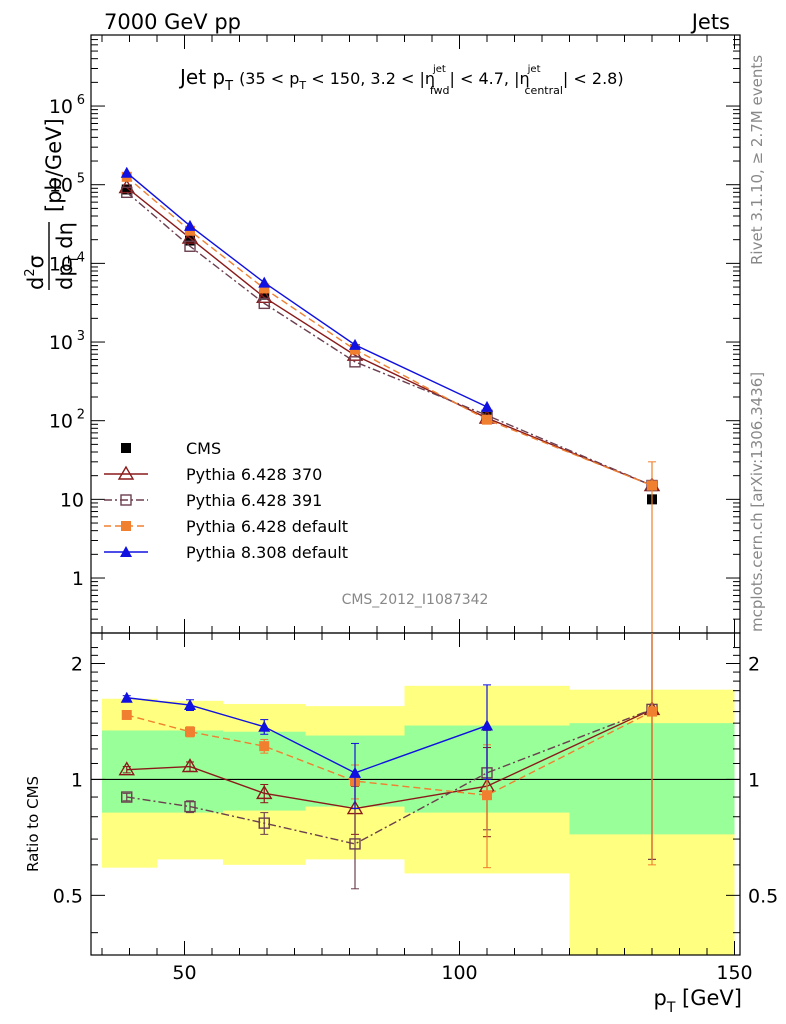  I want to click on y-tick-exponent: 5, so click(81, 179).